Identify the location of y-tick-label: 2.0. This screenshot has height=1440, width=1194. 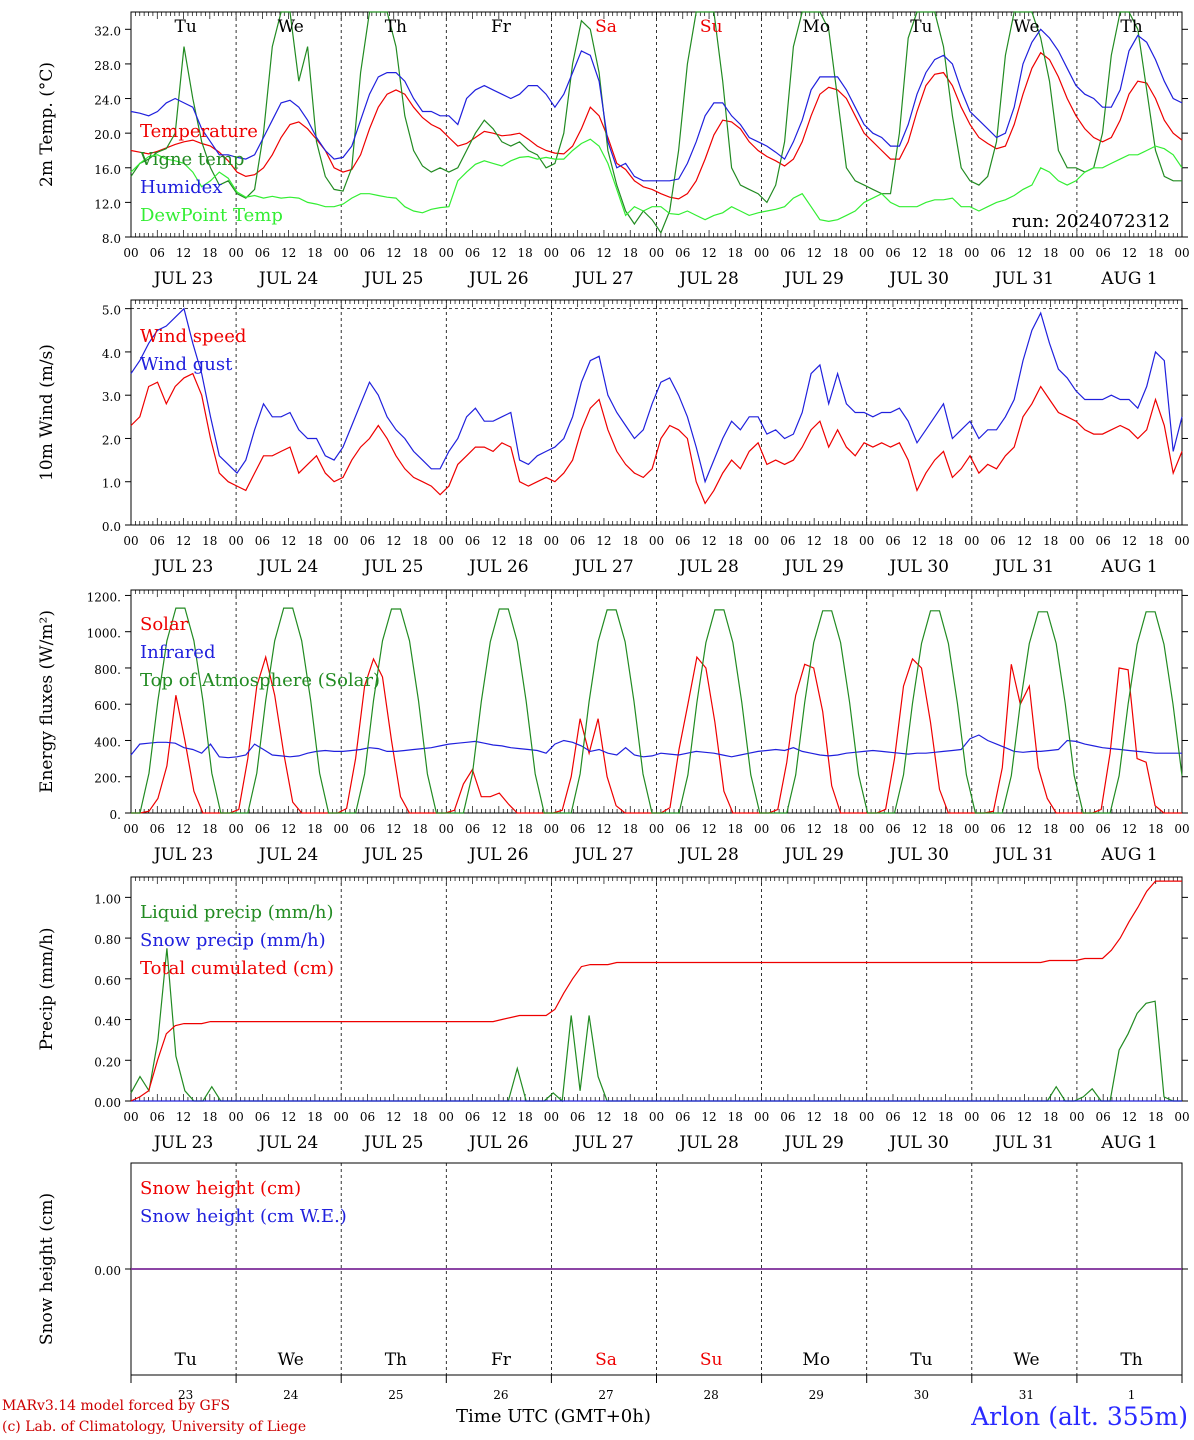
(111, 440).